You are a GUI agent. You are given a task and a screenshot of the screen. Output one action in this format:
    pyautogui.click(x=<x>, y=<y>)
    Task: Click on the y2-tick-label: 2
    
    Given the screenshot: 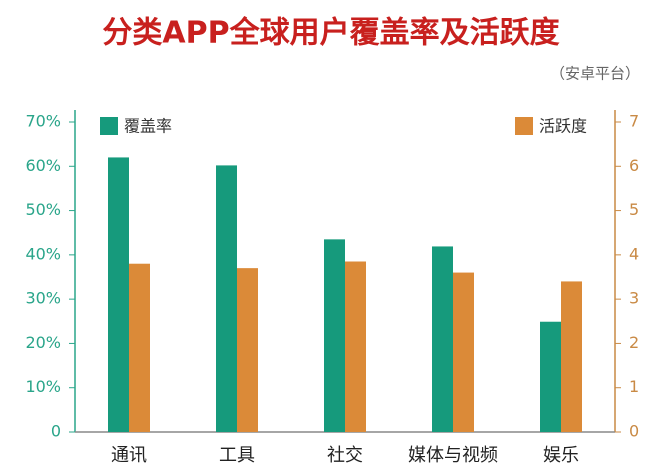 What is the action you would take?
    pyautogui.click(x=634, y=342)
    